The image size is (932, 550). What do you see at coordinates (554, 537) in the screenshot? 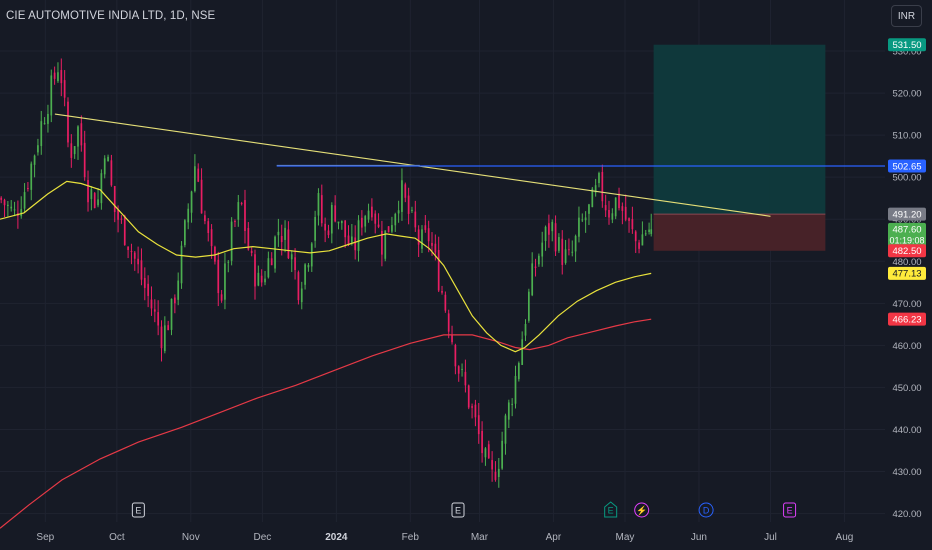
I see `x-tick-label: Apr` at bounding box center [554, 537].